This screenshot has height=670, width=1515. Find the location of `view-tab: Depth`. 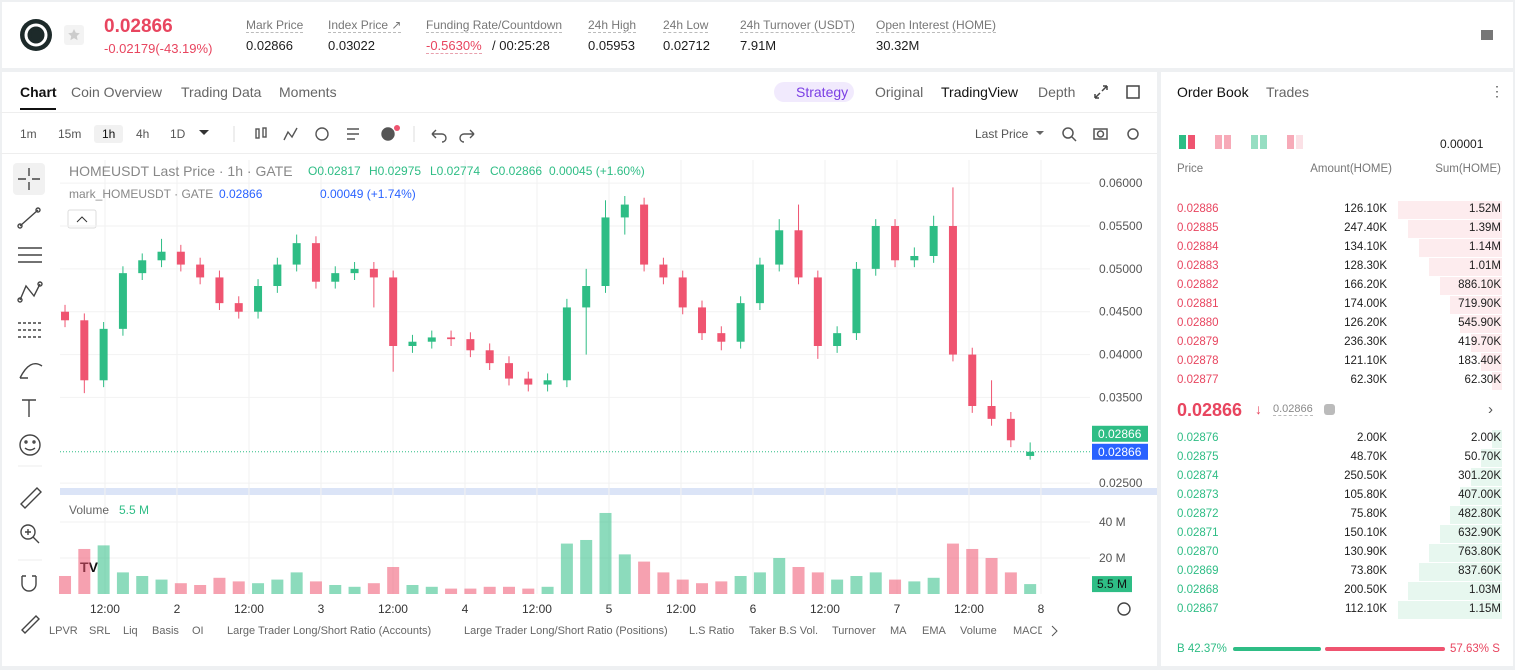

view-tab: Depth is located at coordinates (1057, 92).